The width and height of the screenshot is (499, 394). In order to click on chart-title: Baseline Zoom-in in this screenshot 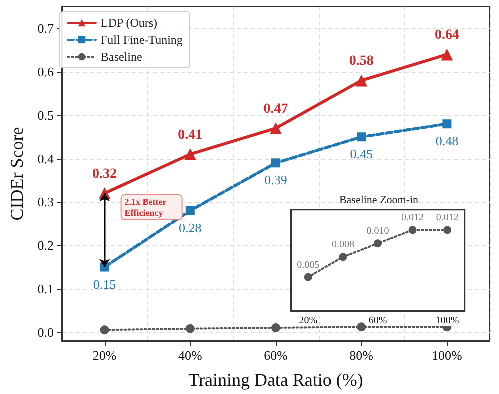, I will do `click(379, 200)`.